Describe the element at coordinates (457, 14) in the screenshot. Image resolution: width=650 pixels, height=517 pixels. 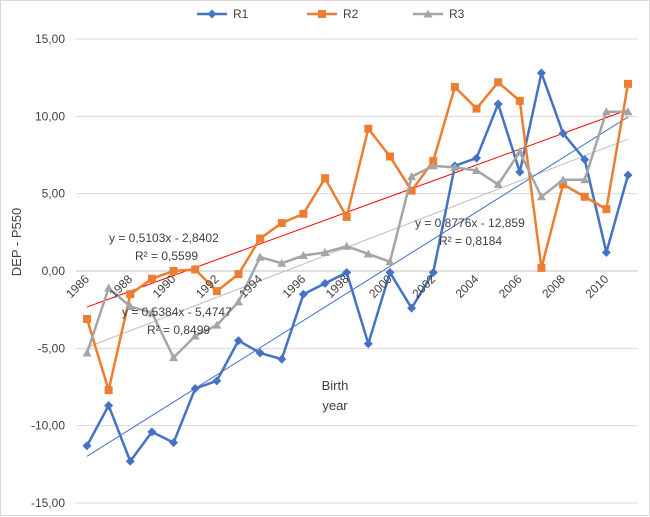
I see `legend-label: R3` at that location.